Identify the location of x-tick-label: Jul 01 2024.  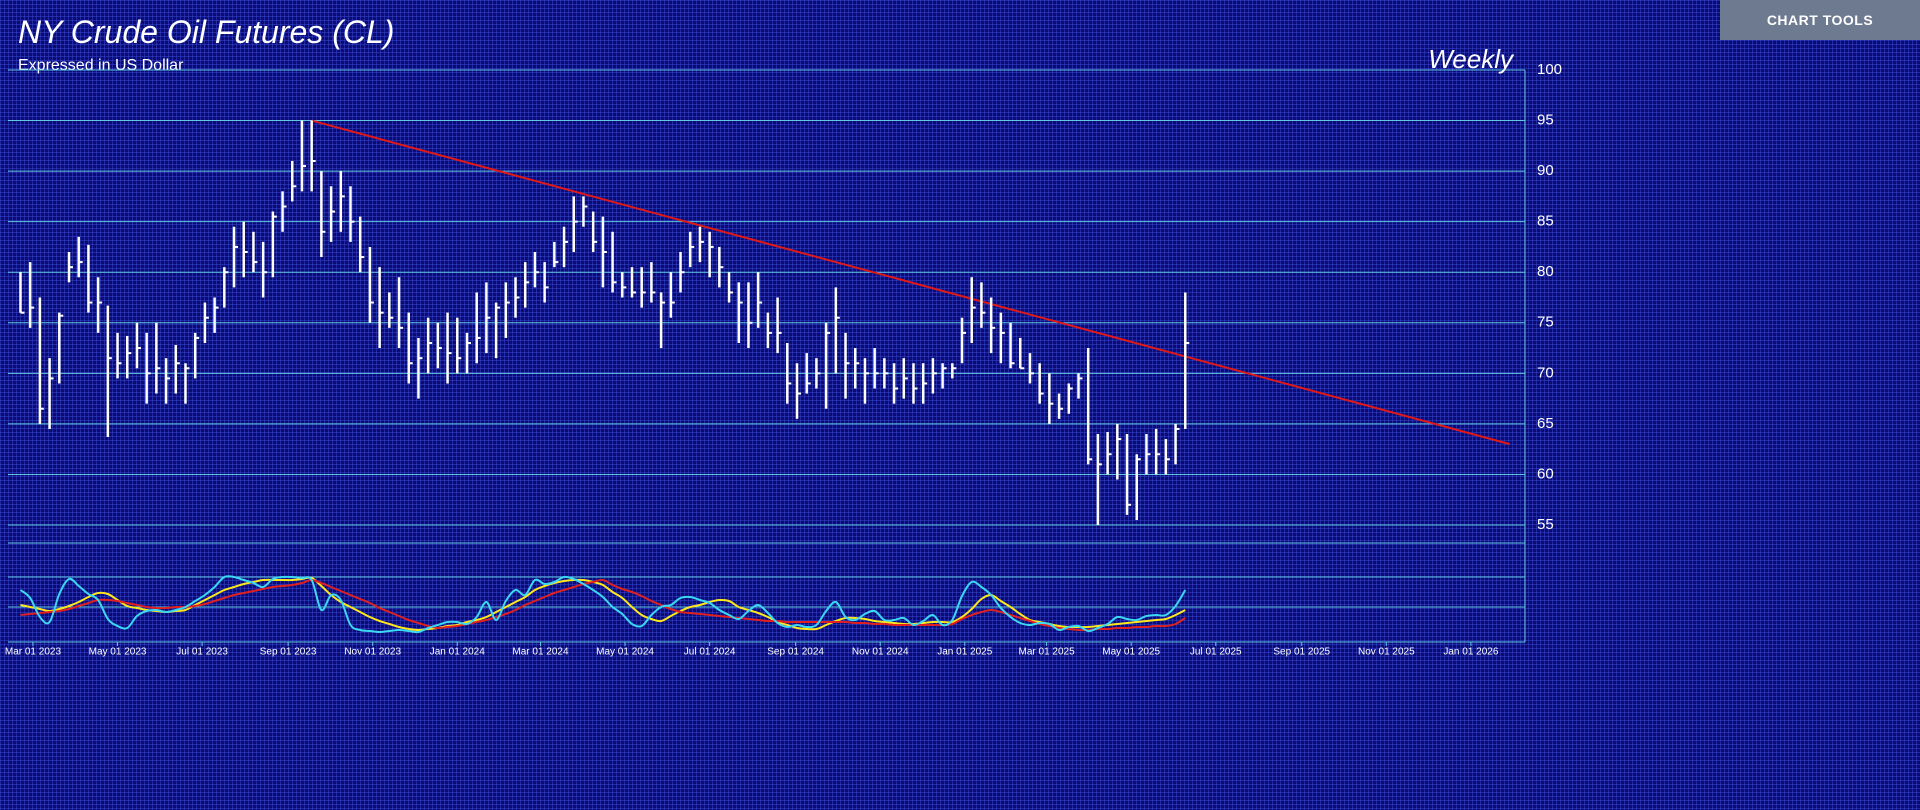
(710, 652).